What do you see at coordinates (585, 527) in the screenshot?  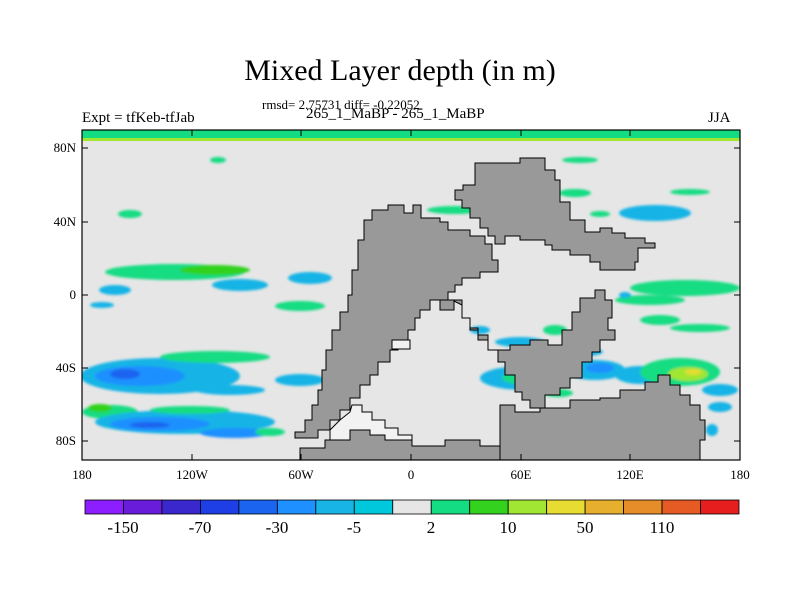 I see `colorbar-label: 50` at bounding box center [585, 527].